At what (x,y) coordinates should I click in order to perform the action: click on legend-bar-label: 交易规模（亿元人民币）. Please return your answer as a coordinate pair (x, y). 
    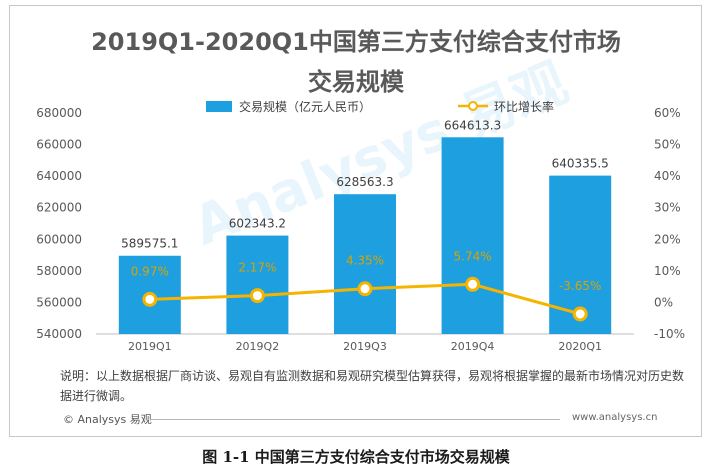
    Looking at the image, I should click on (305, 107).